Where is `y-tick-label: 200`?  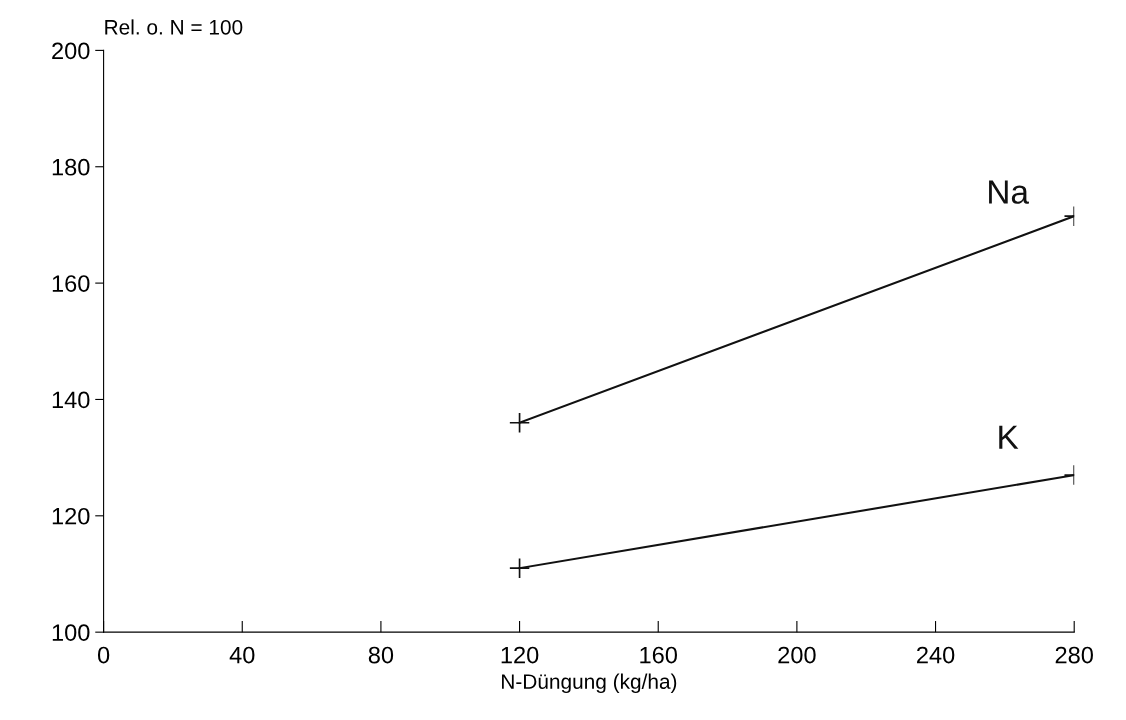
y-tick-label: 200 is located at coordinates (71, 51).